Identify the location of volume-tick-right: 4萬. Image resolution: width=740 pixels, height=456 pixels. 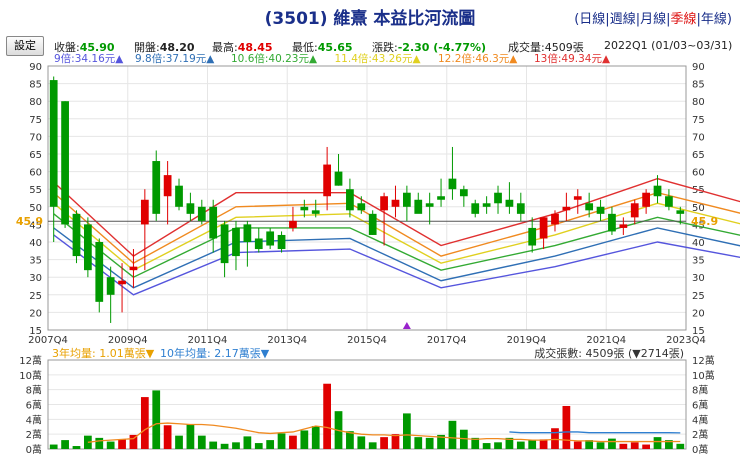
(700, 419).